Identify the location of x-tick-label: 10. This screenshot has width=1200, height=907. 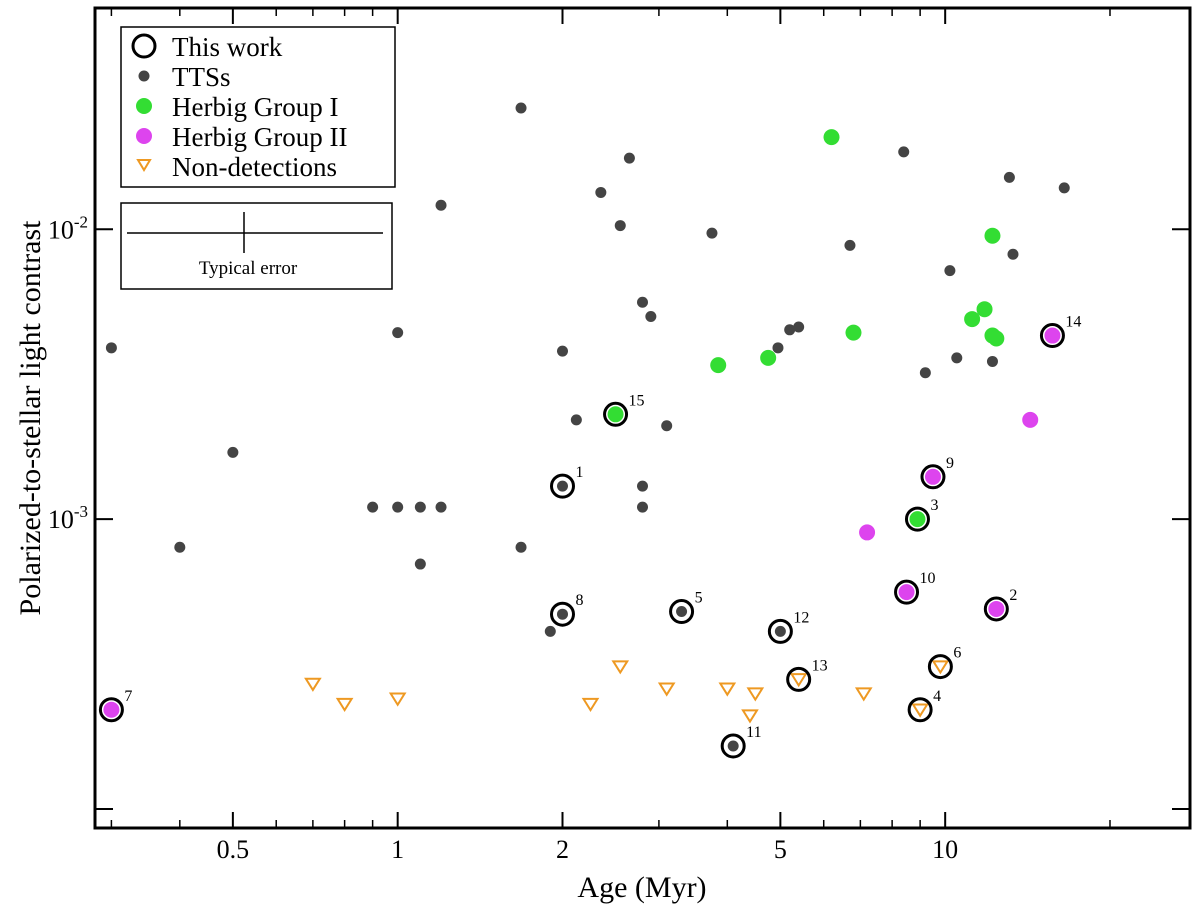
(945, 849).